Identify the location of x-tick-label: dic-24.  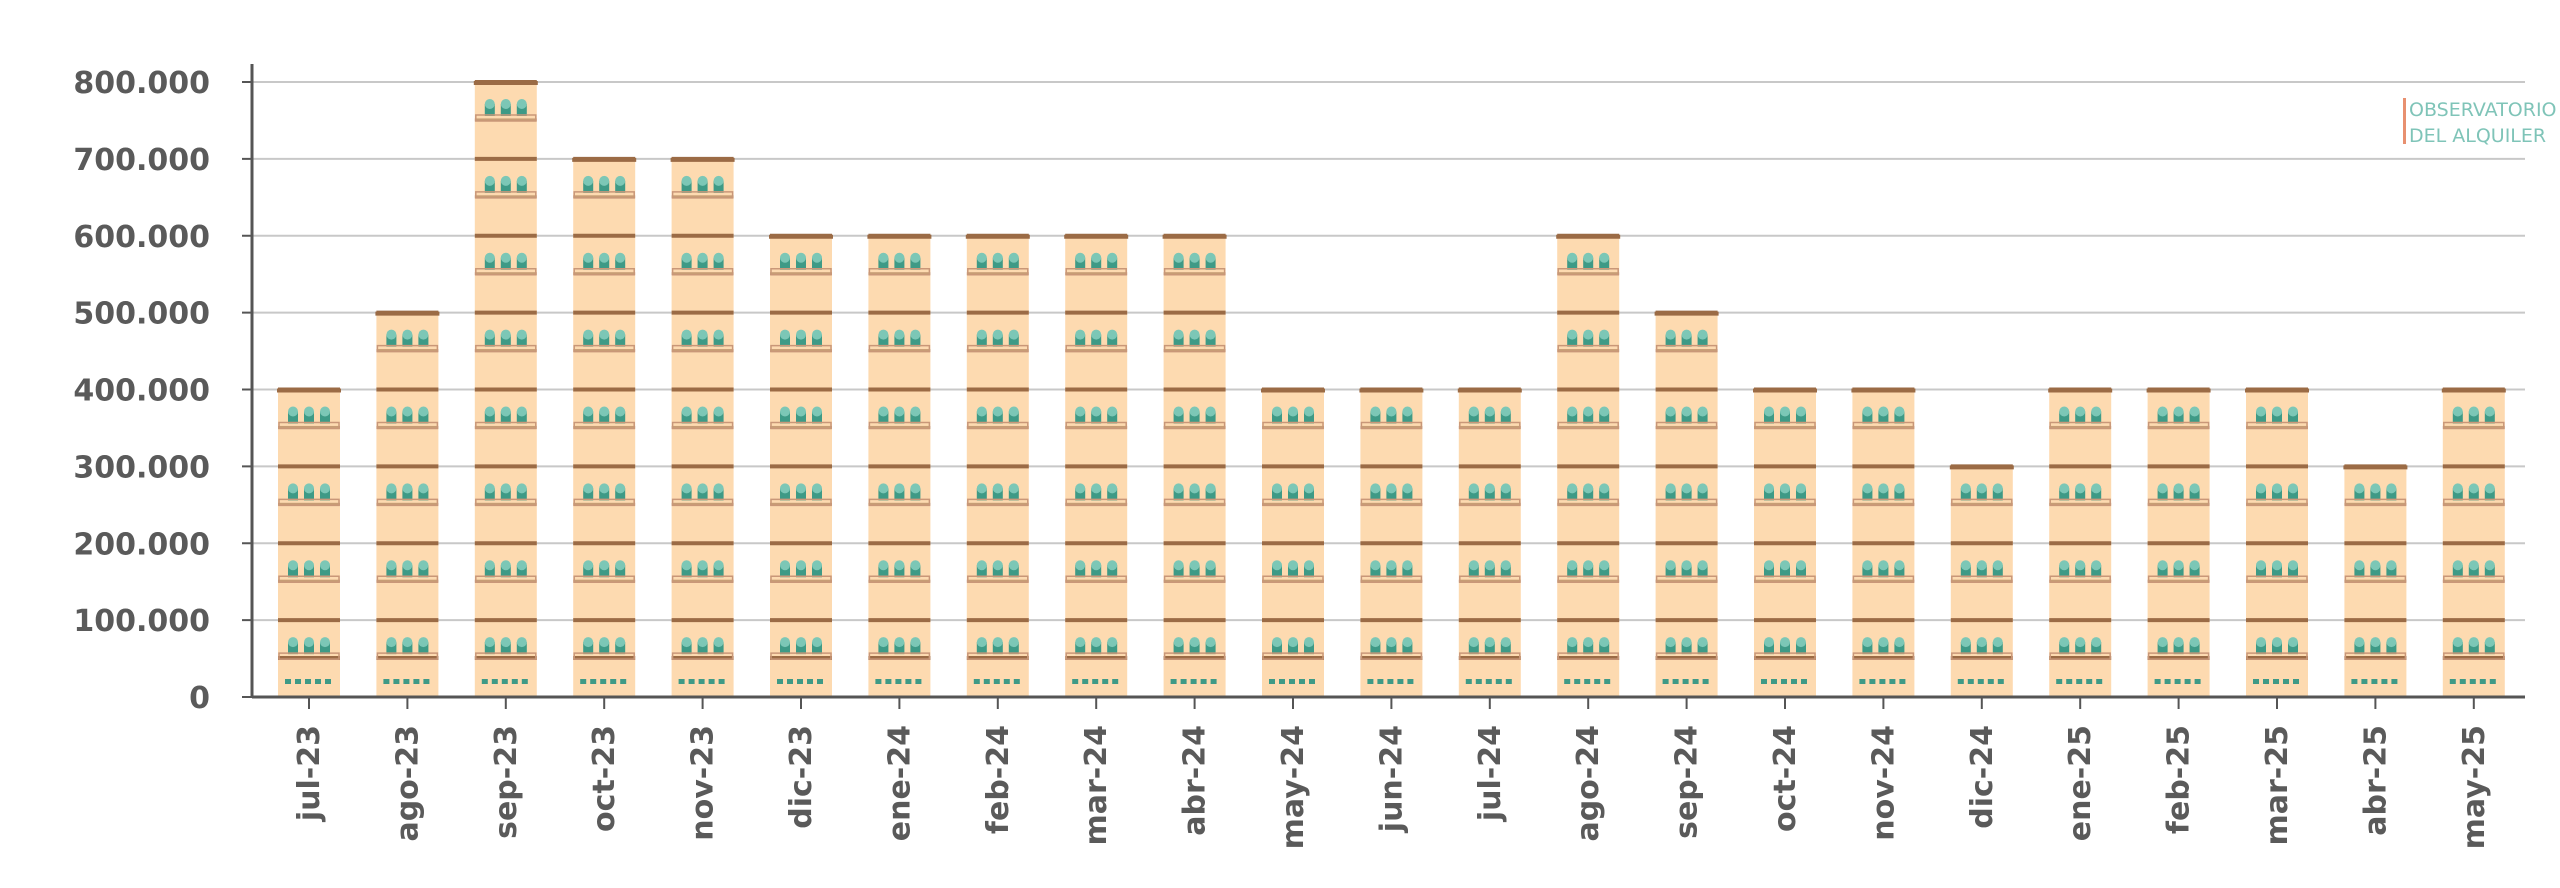
(1982, 777).